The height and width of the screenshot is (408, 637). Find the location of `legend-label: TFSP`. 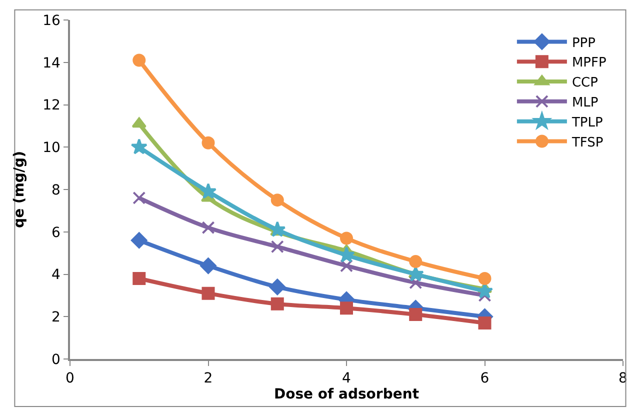

legend-label: TFSP is located at coordinates (587, 142).